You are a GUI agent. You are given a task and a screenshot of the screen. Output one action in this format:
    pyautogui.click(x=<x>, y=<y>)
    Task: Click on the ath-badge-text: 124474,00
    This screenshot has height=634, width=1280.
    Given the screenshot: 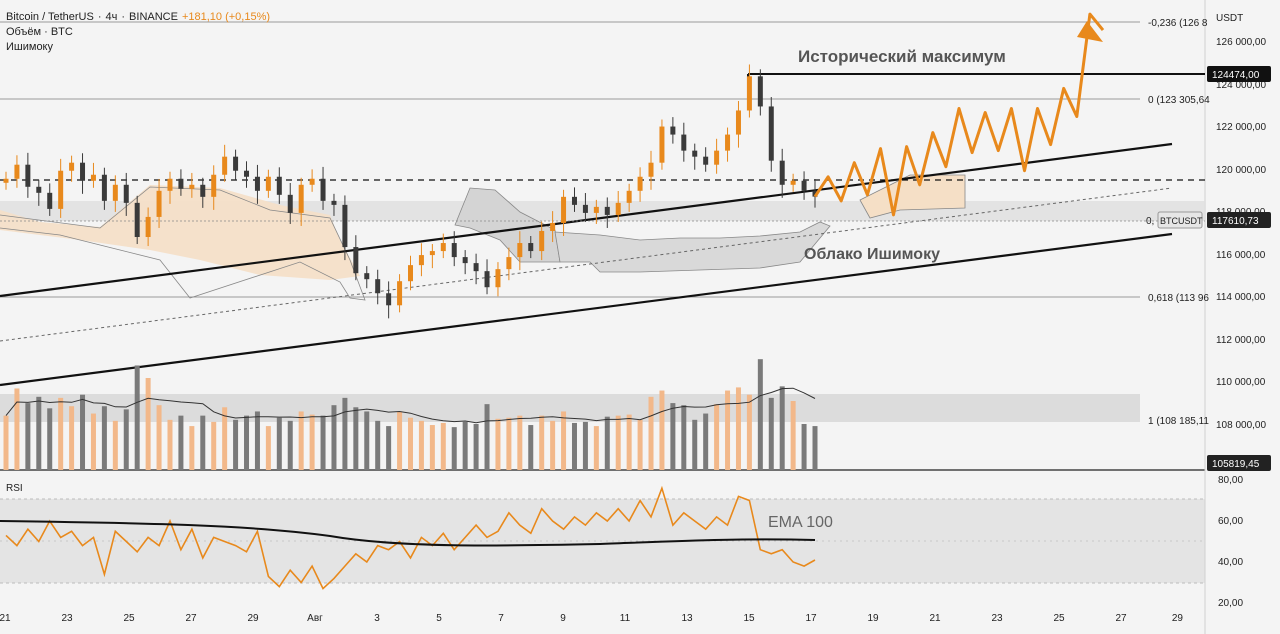 What is the action you would take?
    pyautogui.click(x=1236, y=75)
    